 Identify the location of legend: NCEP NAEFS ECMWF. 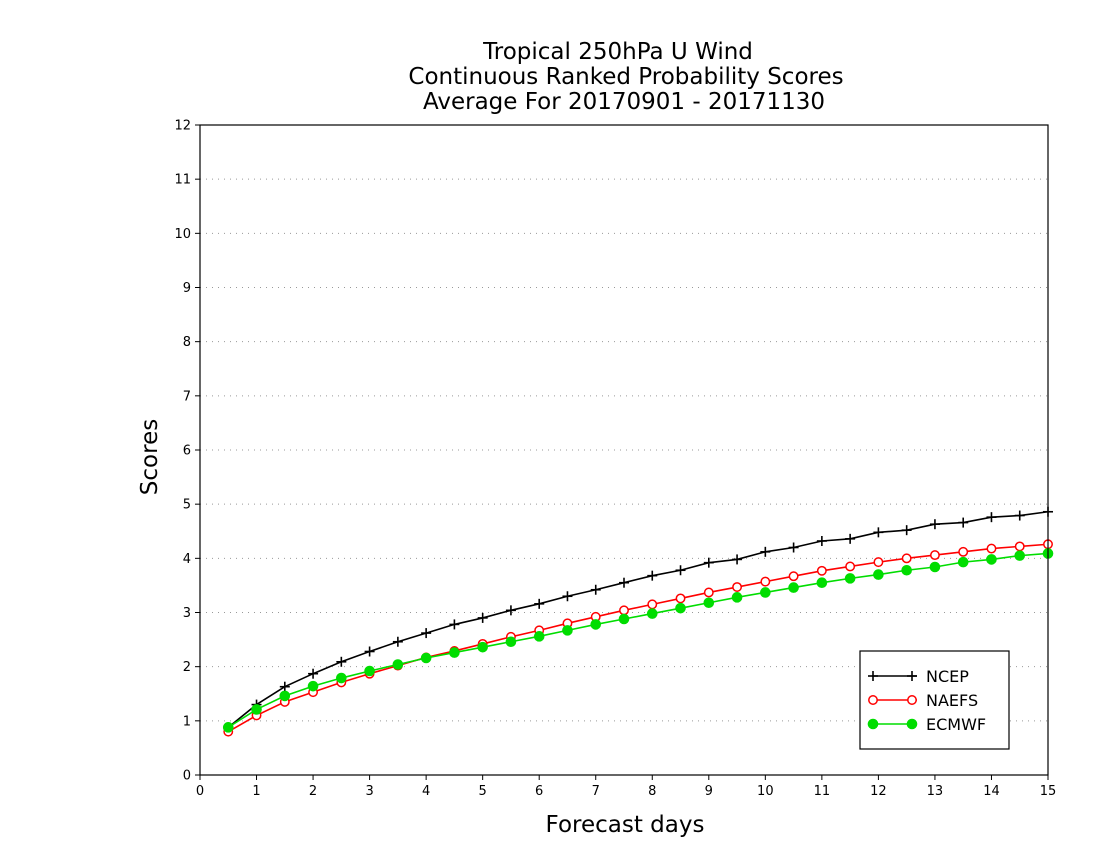
(934, 700).